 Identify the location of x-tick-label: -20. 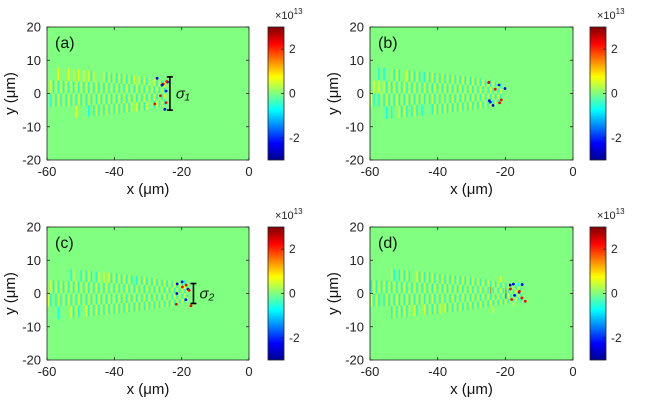
(505, 371).